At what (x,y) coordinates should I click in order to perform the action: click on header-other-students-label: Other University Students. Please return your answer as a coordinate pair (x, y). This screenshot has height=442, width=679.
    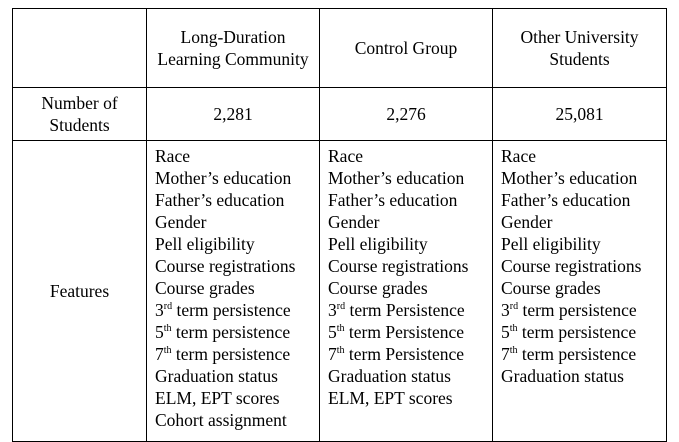
    Looking at the image, I should click on (579, 48).